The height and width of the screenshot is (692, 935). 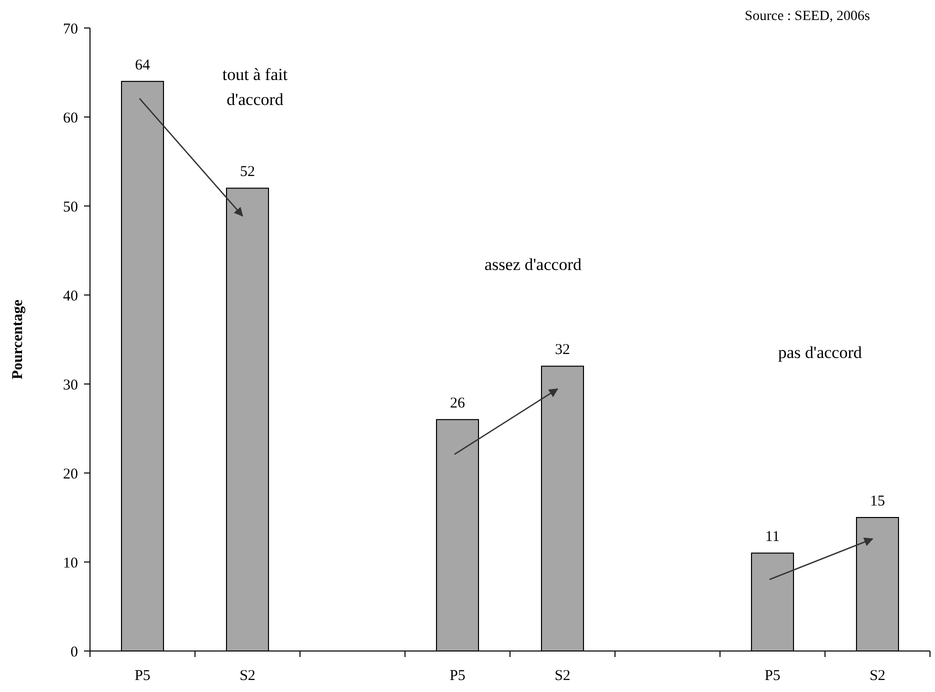 I want to click on source-note: Source : SEED, 2006s, so click(x=807, y=16).